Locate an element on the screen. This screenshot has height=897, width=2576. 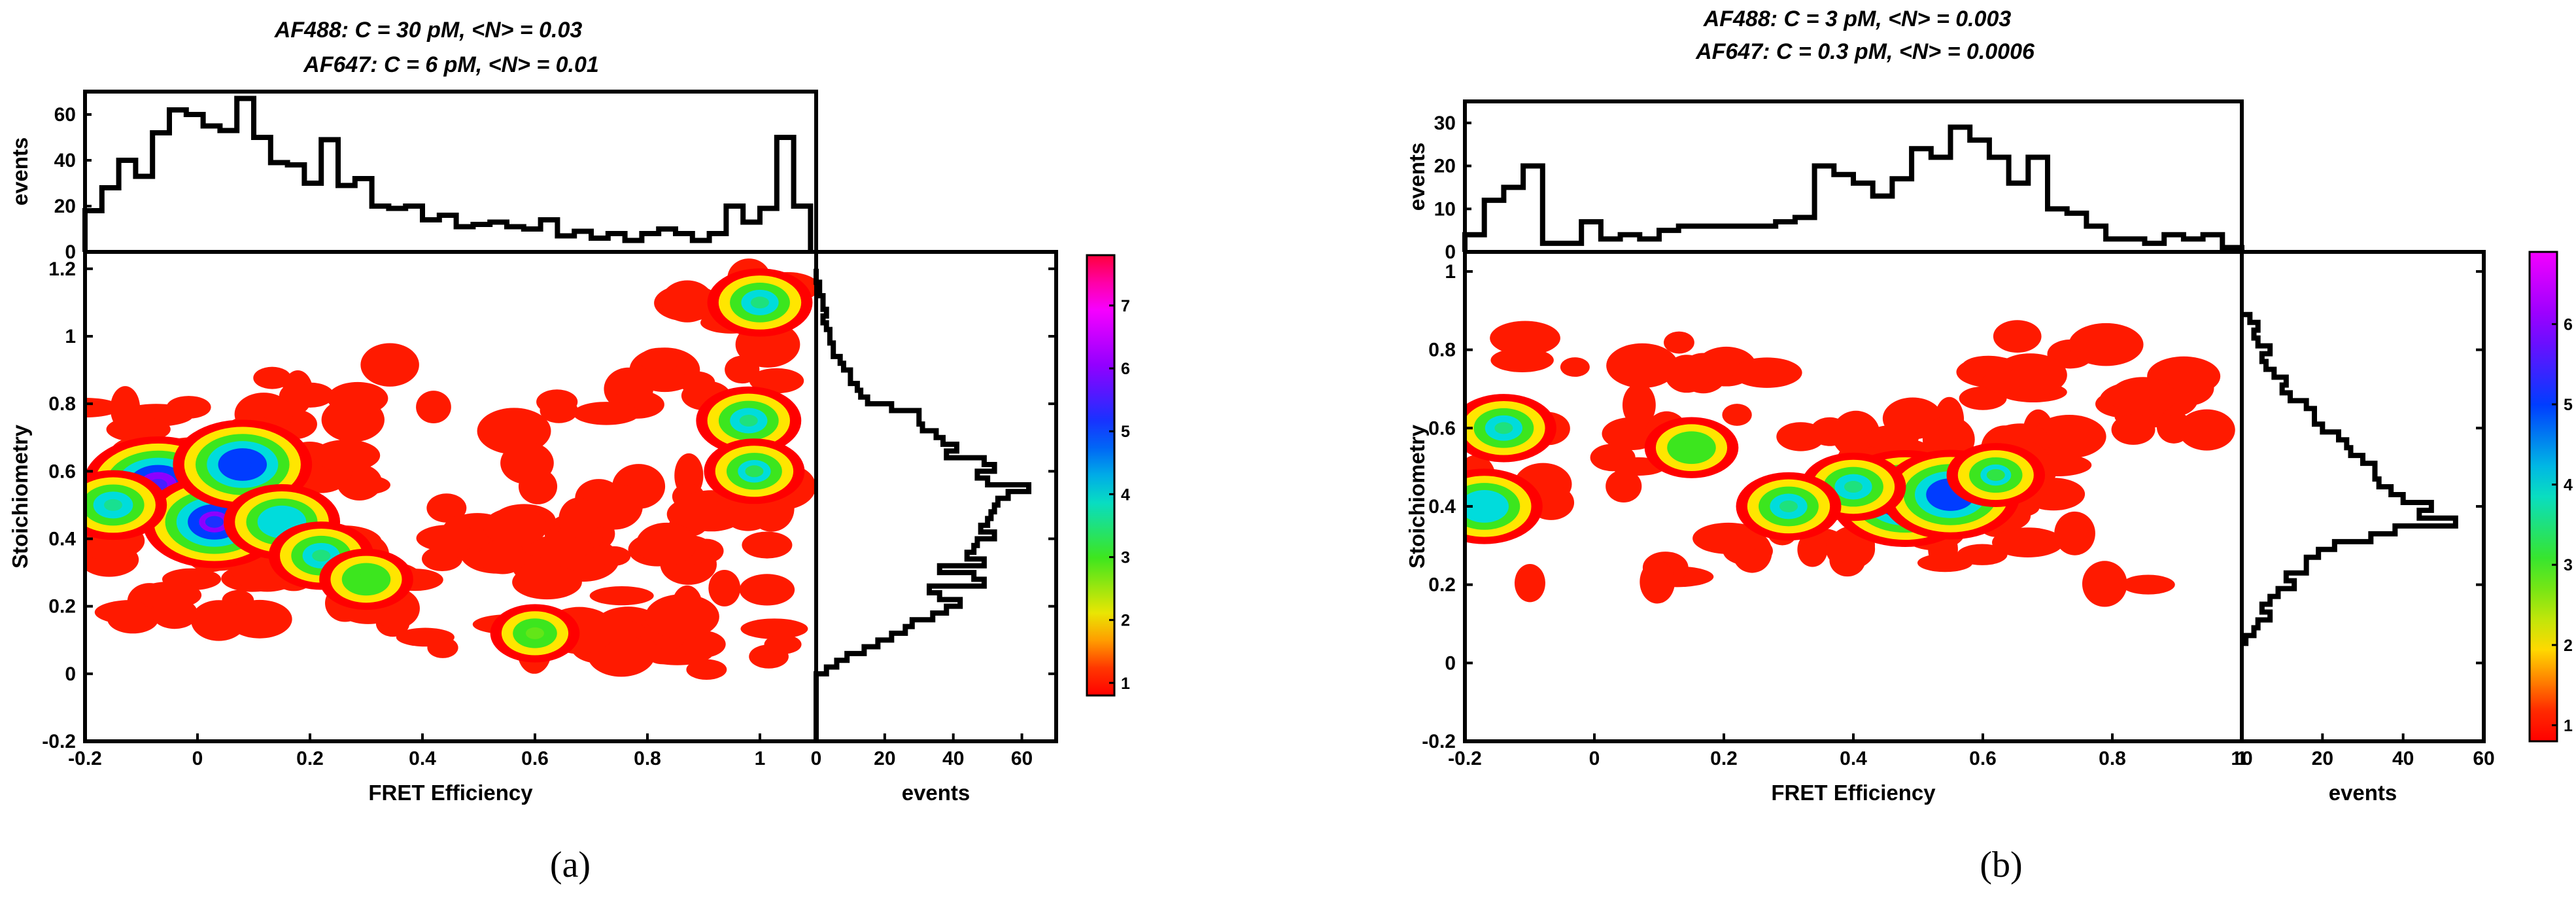
y-tick-label: 0.2 is located at coordinates (62, 607).